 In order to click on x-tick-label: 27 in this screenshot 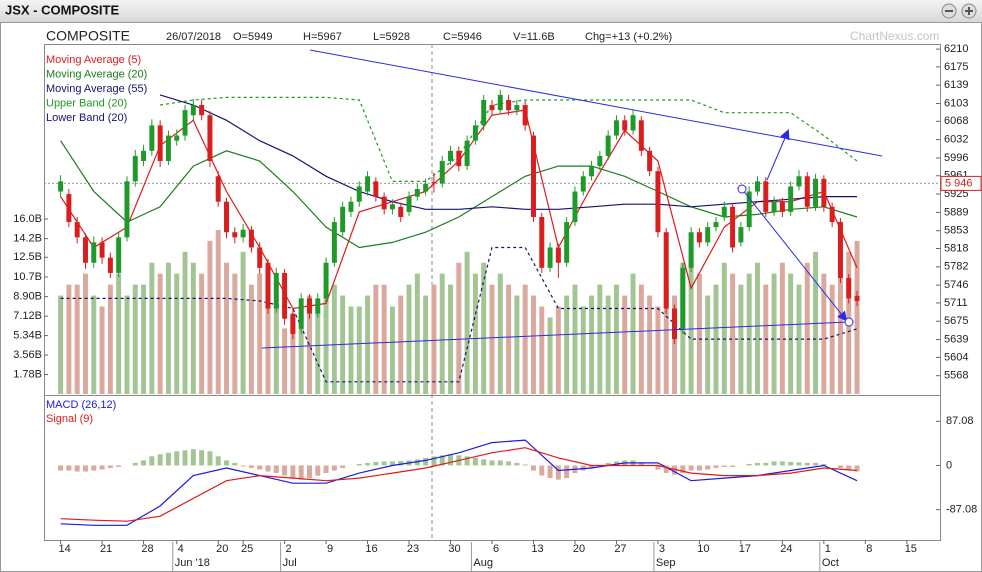, I will do `click(620, 549)`.